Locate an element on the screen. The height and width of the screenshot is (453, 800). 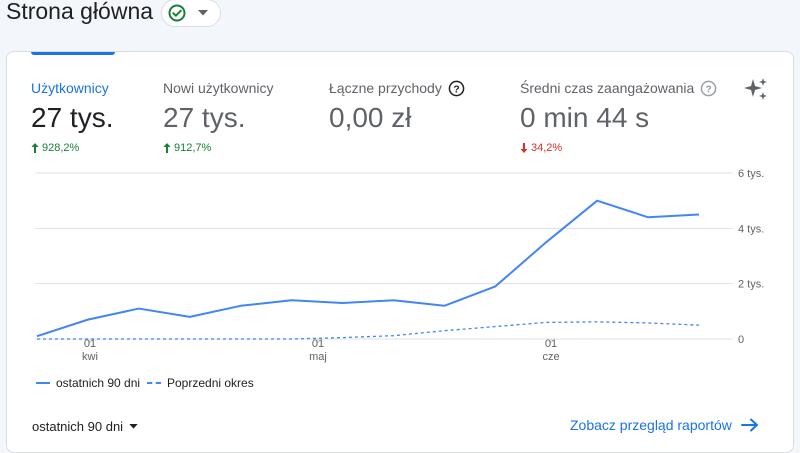
page-title: Strona główna is located at coordinates (79, 12).